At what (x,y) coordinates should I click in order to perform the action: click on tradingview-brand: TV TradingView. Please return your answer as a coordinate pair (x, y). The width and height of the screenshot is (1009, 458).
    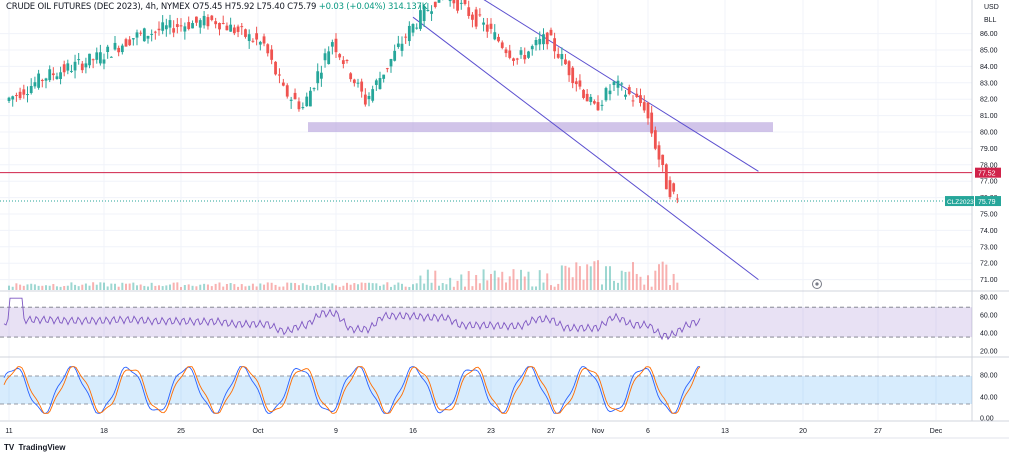
    Looking at the image, I should click on (34, 447).